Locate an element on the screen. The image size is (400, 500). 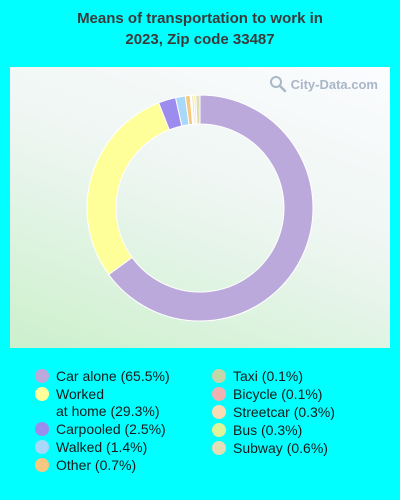
legend-label: Subway (0.6%) is located at coordinates (280, 448).